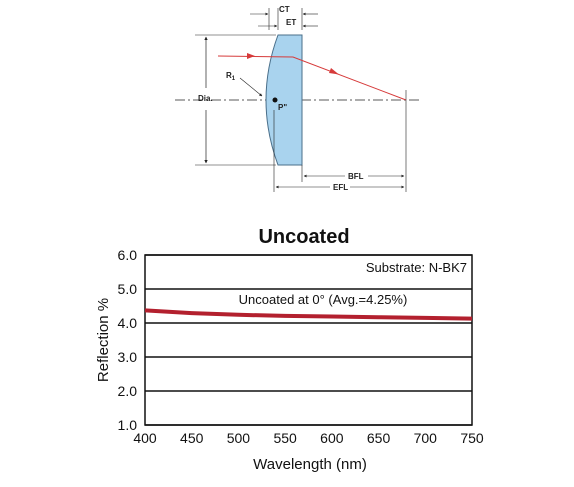  I want to click on bfl-label: BFL, so click(356, 176).